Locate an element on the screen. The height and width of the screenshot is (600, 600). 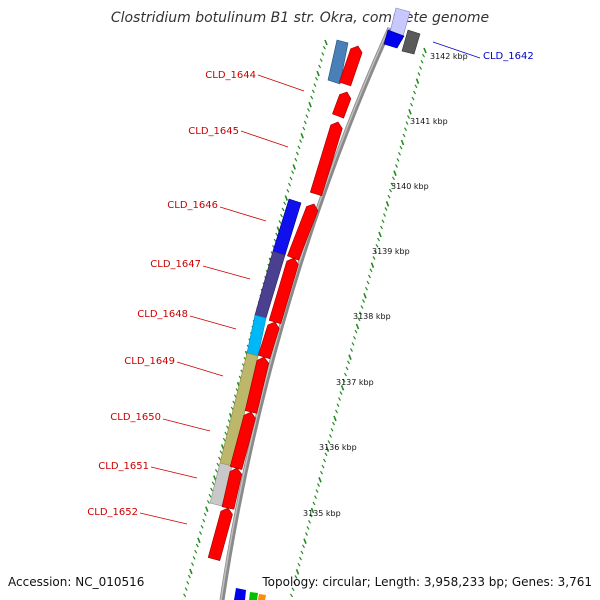
gene-label-cld1646: CLD_1646 is located at coordinates (192, 205).